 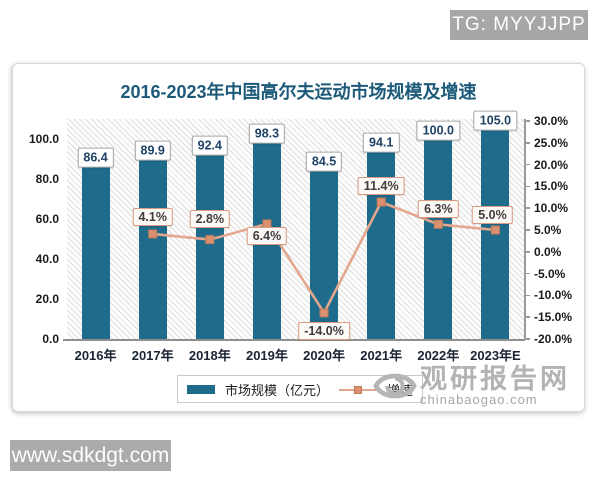 What do you see at coordinates (548, 251) in the screenshot?
I see `right-axis-tick-label: 0.0%` at bounding box center [548, 251].